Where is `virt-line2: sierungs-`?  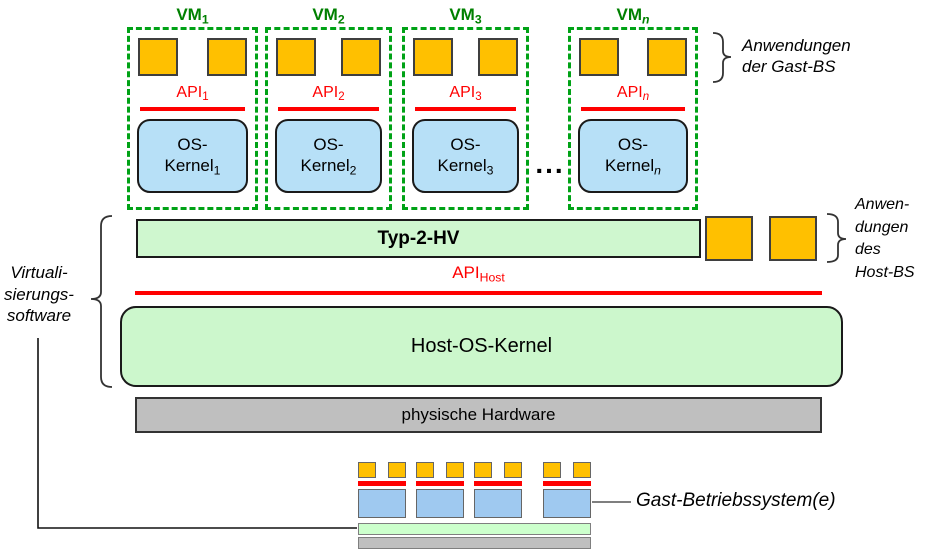 virt-line2: sierungs- is located at coordinates (39, 294).